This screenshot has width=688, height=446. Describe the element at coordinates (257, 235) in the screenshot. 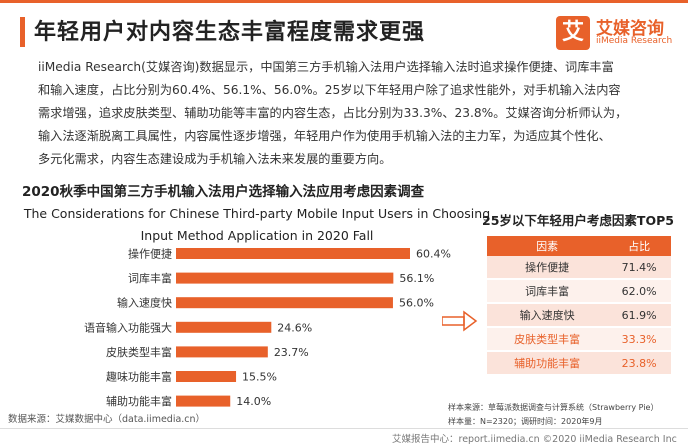

I see `chart-title-en-line: Input Method Application in 2020 Fall` at that location.